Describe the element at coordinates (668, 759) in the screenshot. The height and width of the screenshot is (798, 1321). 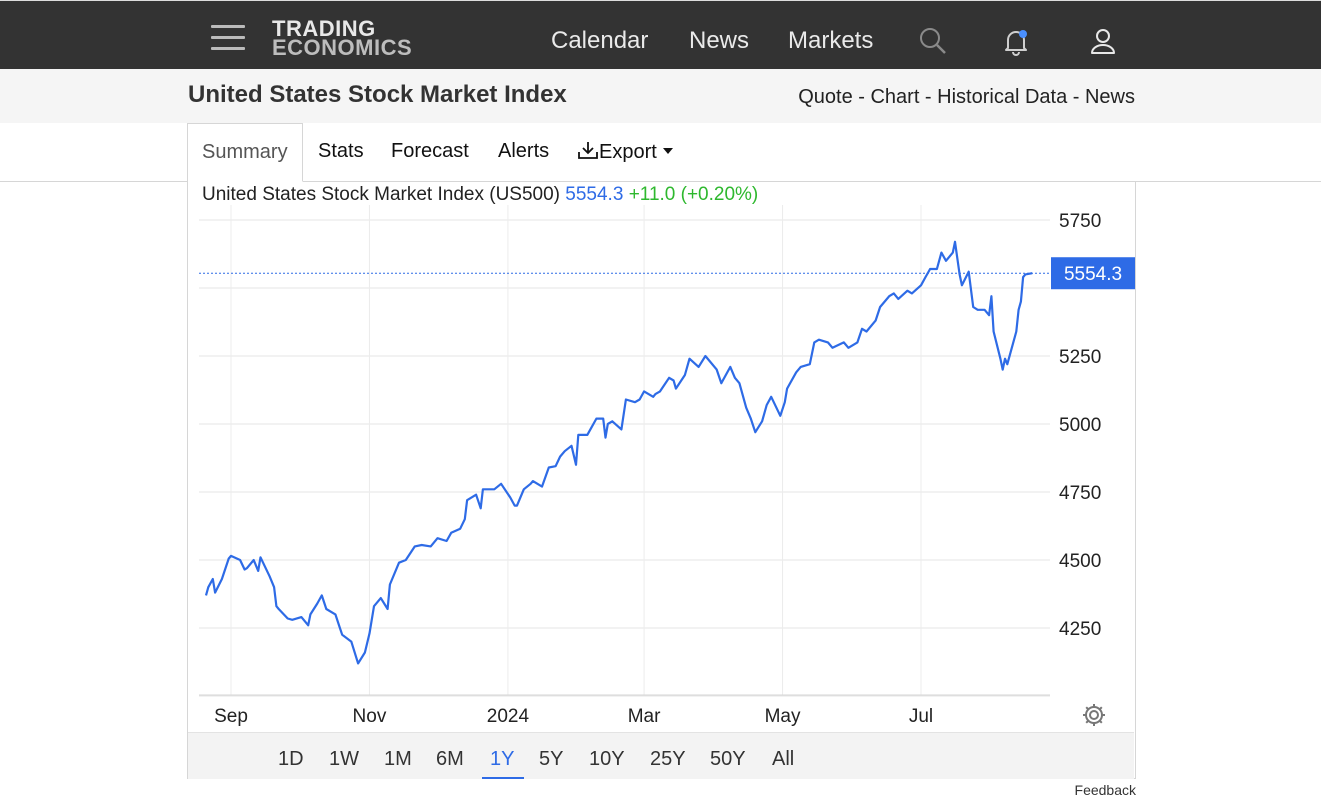
I see `range-25y: 25Y` at that location.